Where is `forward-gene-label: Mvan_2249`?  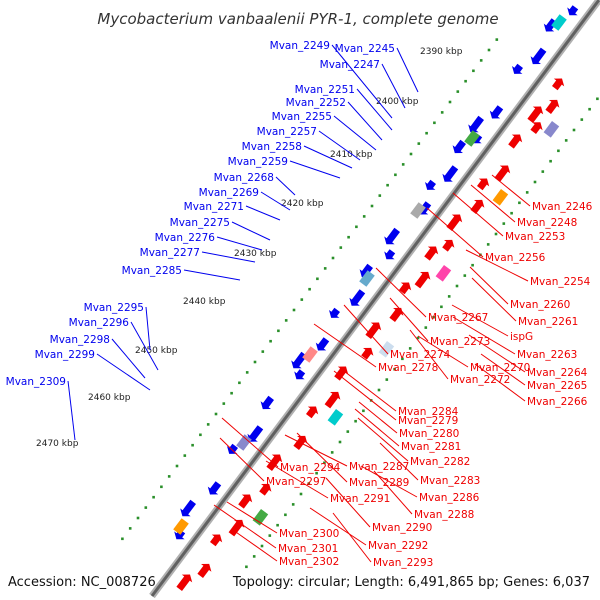 forward-gene-label: Mvan_2249 is located at coordinates (300, 46).